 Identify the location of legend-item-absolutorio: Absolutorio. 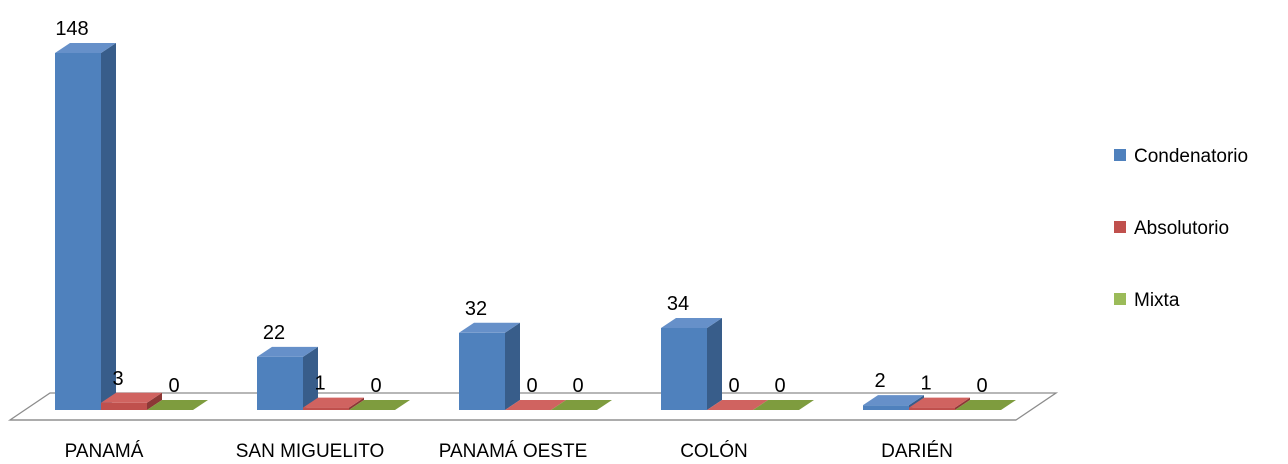
(1171, 228).